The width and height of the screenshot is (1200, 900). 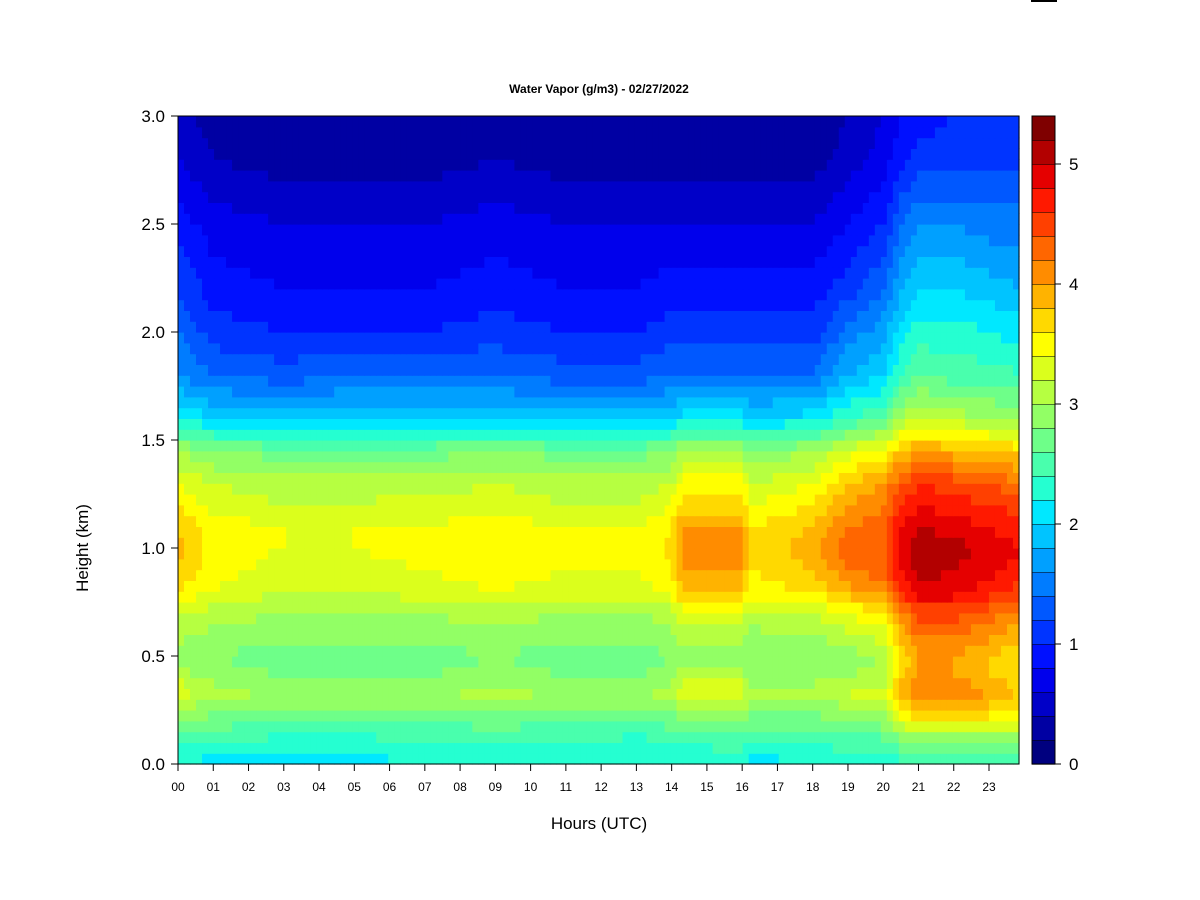 What do you see at coordinates (599, 89) in the screenshot?
I see `chart-title: Water Vapor (g/m3) - 02/27/2022` at bounding box center [599, 89].